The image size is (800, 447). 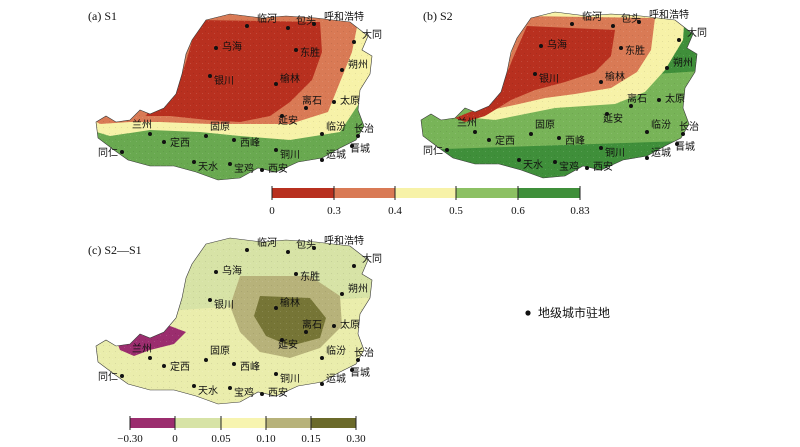 What do you see at coordinates (429, 201) in the screenshot?
I see `legend-main: 0 0.3 0.4 0.5 0.6 0.83` at bounding box center [429, 201].